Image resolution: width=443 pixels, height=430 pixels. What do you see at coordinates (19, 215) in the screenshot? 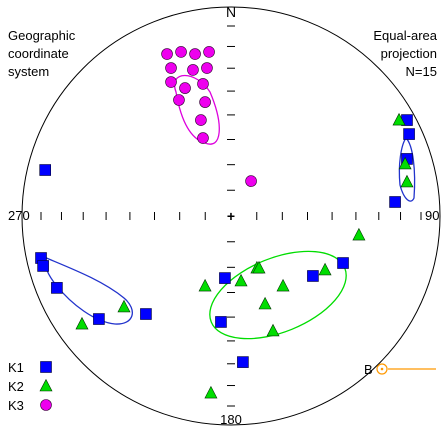
I see `west-label: 270` at bounding box center [19, 215].